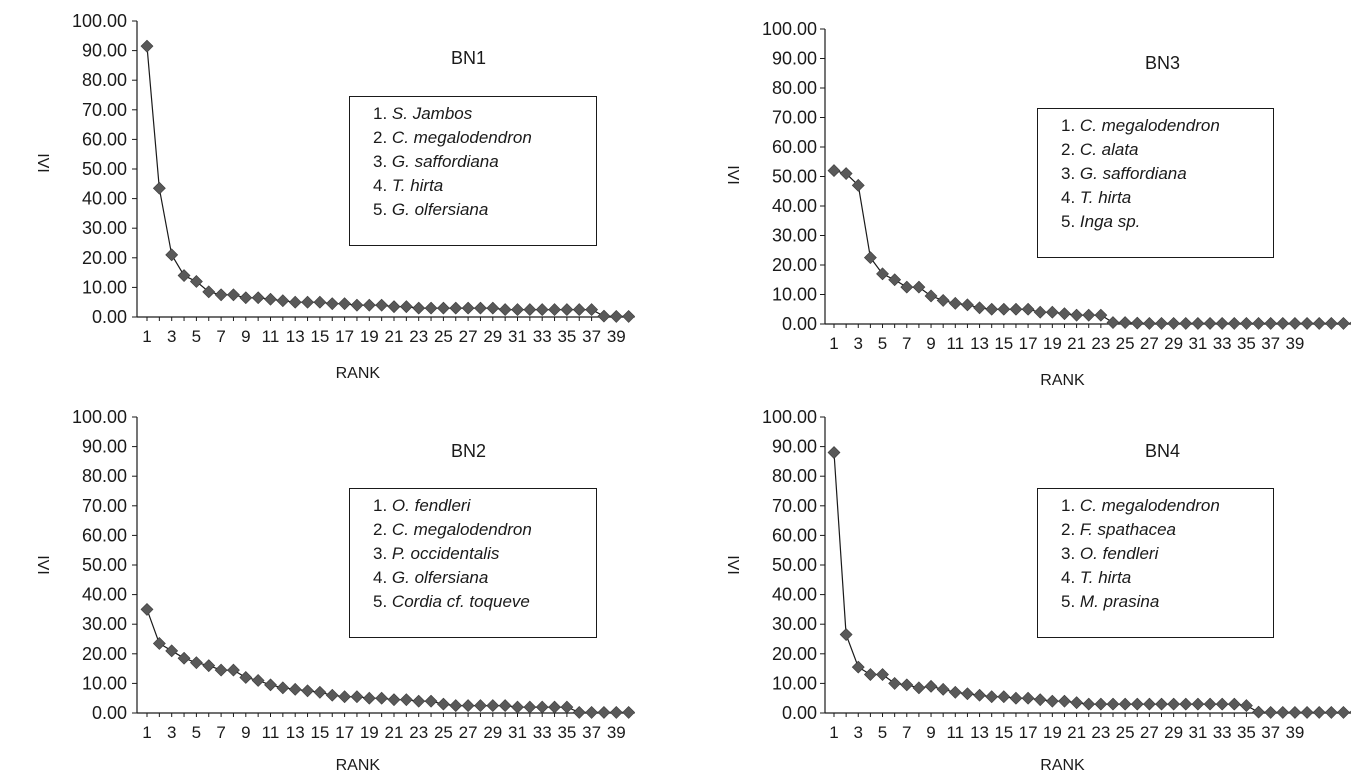 The width and height of the screenshot is (1351, 782). What do you see at coordinates (245, 336) in the screenshot?
I see `x-tick-label: 9` at bounding box center [245, 336].